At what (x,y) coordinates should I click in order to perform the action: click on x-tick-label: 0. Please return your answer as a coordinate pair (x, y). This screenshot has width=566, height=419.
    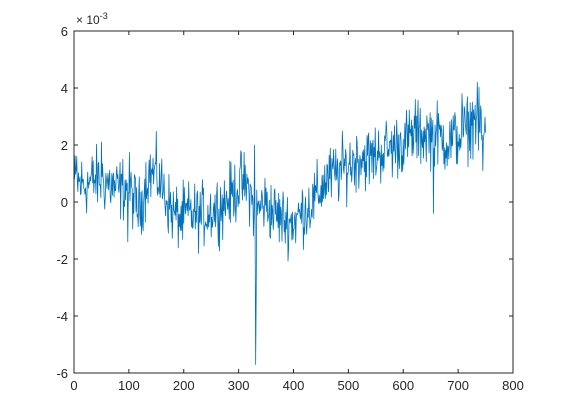
    Looking at the image, I should click on (73, 385).